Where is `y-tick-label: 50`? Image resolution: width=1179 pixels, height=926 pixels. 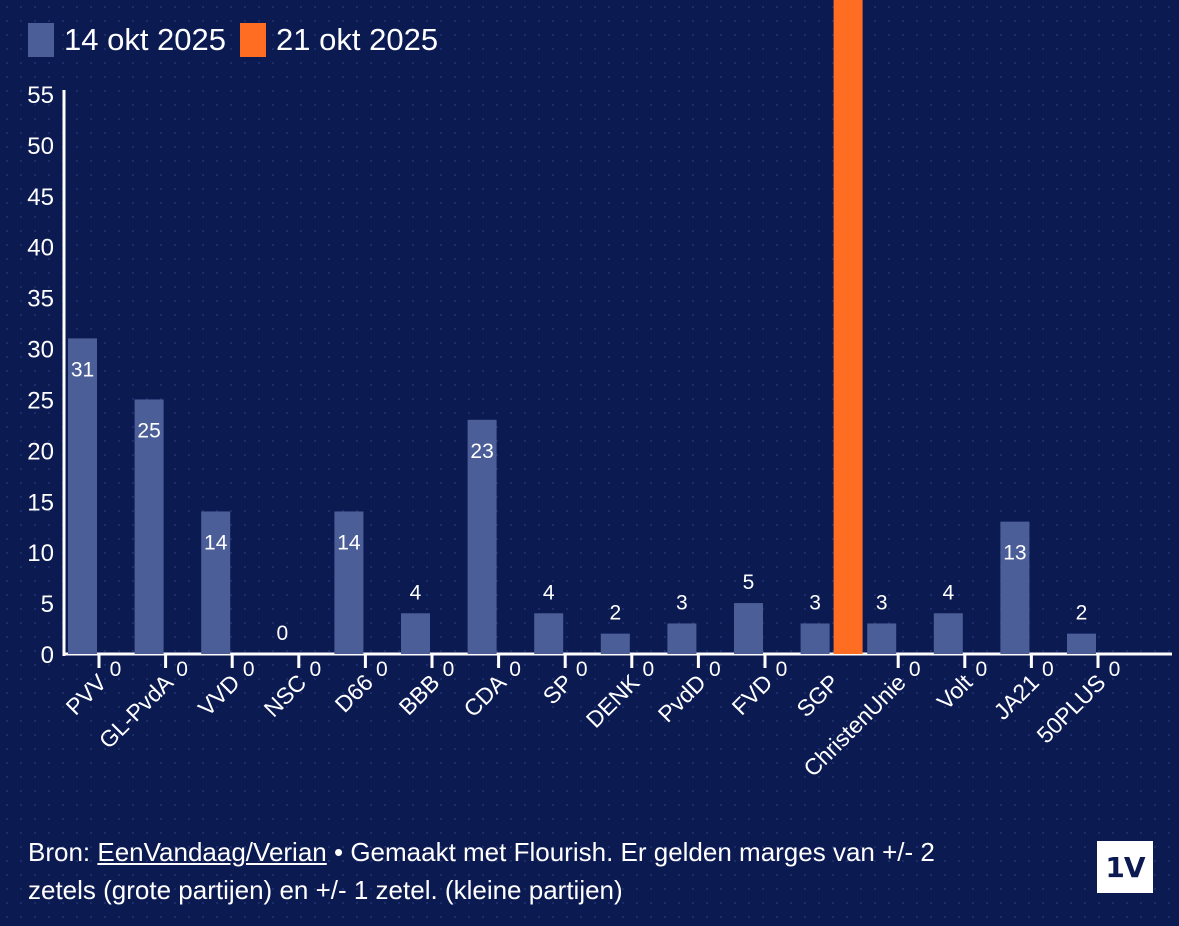
y-tick-label: 50 is located at coordinates (40, 146).